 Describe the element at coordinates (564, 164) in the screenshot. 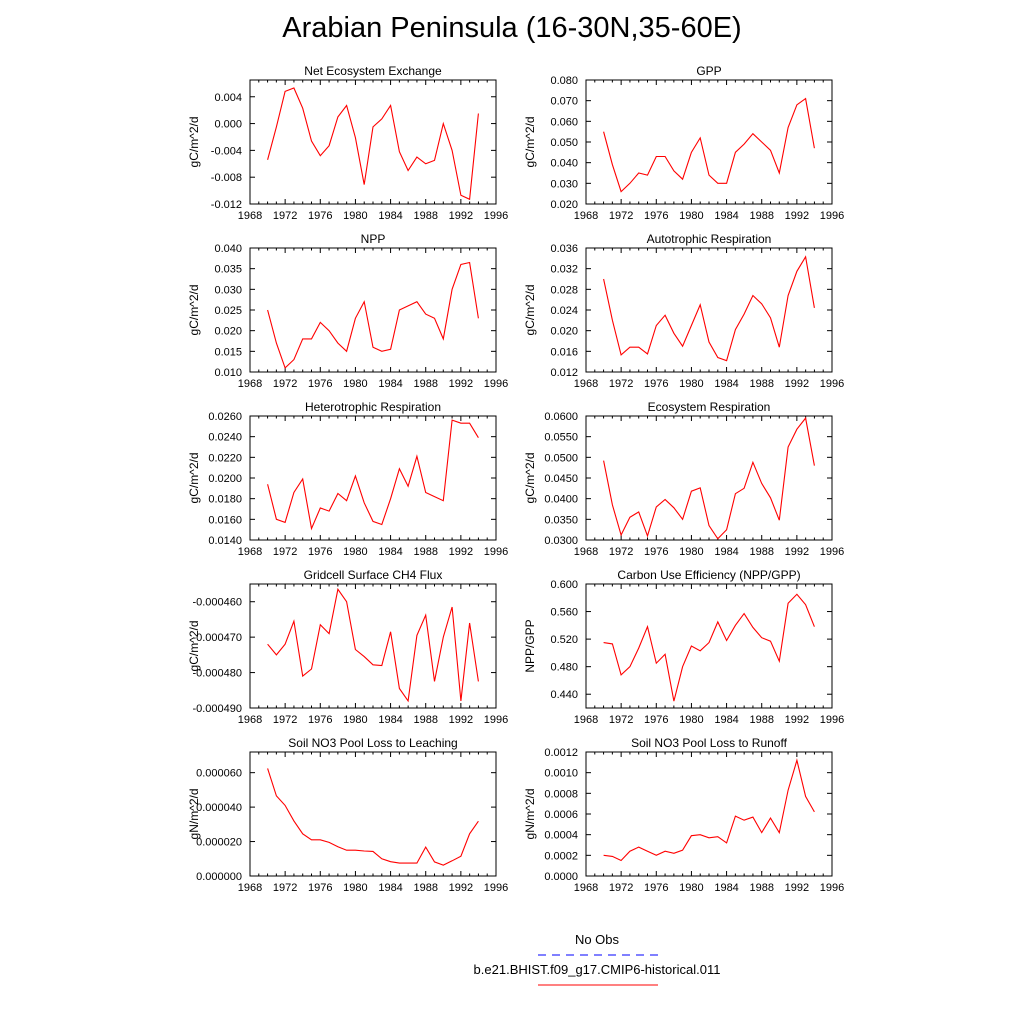

I see `y-tick-label: 0.040` at that location.